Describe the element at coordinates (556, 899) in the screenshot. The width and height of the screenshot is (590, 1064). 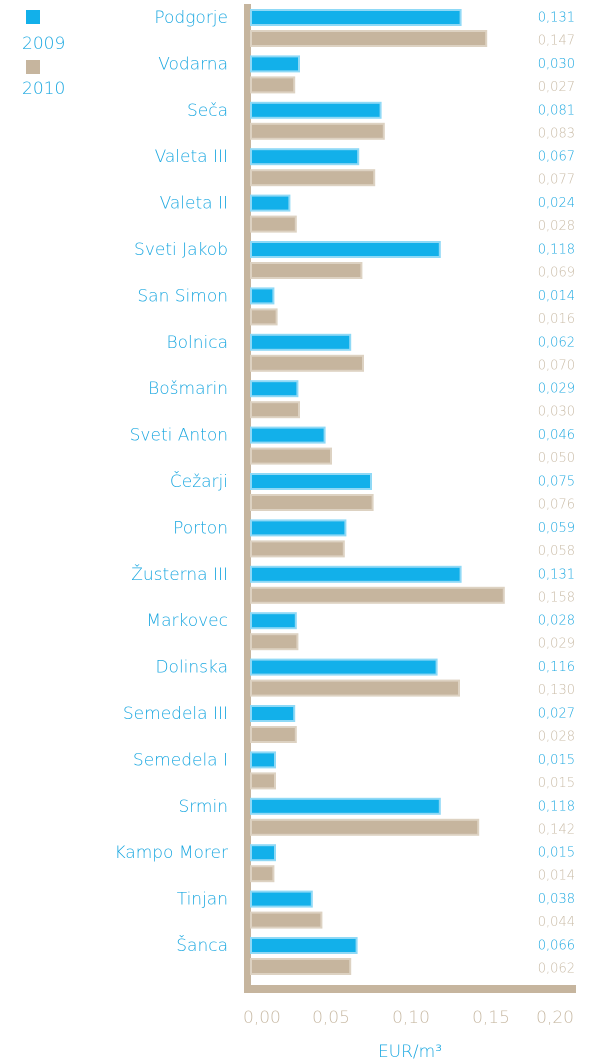
I see `value-label: 0,038` at that location.